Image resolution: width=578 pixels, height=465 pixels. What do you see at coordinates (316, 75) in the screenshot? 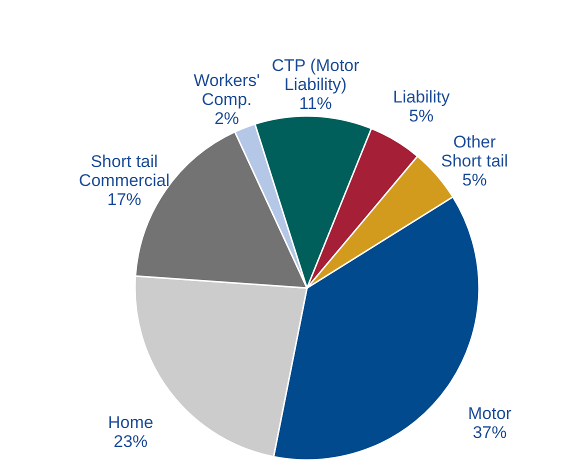
I see `slice-label: CTP (Motor Liability)` at bounding box center [316, 75].